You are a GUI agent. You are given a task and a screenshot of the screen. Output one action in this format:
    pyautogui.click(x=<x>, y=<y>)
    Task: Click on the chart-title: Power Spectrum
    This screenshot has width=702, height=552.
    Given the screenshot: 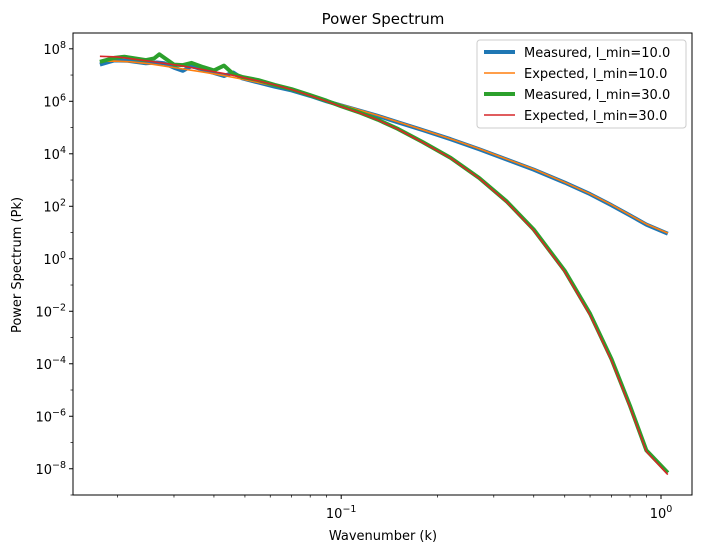 What is the action you would take?
    pyautogui.click(x=383, y=19)
    